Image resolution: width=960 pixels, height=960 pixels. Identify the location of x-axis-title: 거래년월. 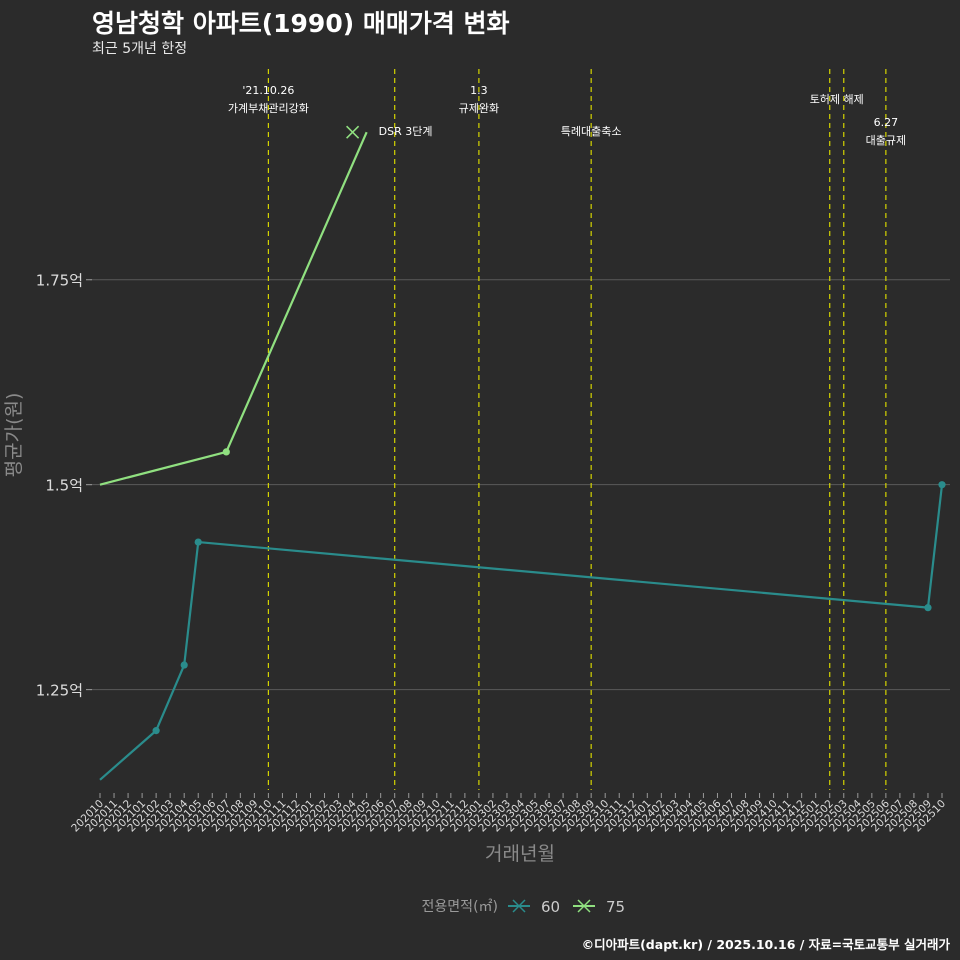
(520, 854).